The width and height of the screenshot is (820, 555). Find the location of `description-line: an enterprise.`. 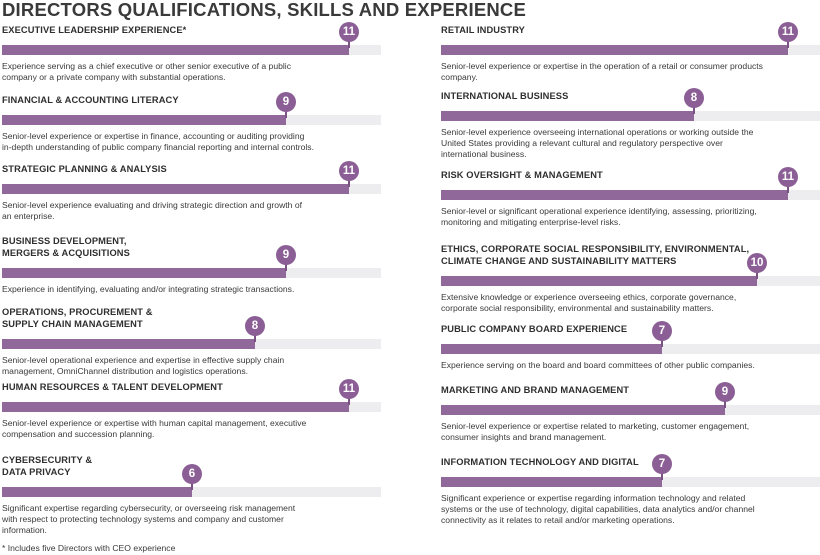

description-line: an enterprise. is located at coordinates (28, 216).